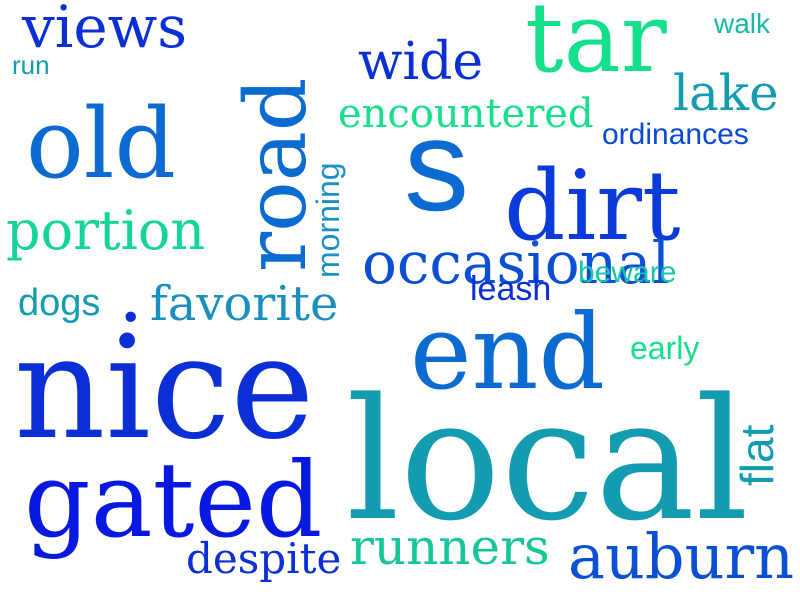 The height and width of the screenshot is (600, 800). What do you see at coordinates (681, 556) in the screenshot?
I see `word-auburn: auburn` at bounding box center [681, 556].